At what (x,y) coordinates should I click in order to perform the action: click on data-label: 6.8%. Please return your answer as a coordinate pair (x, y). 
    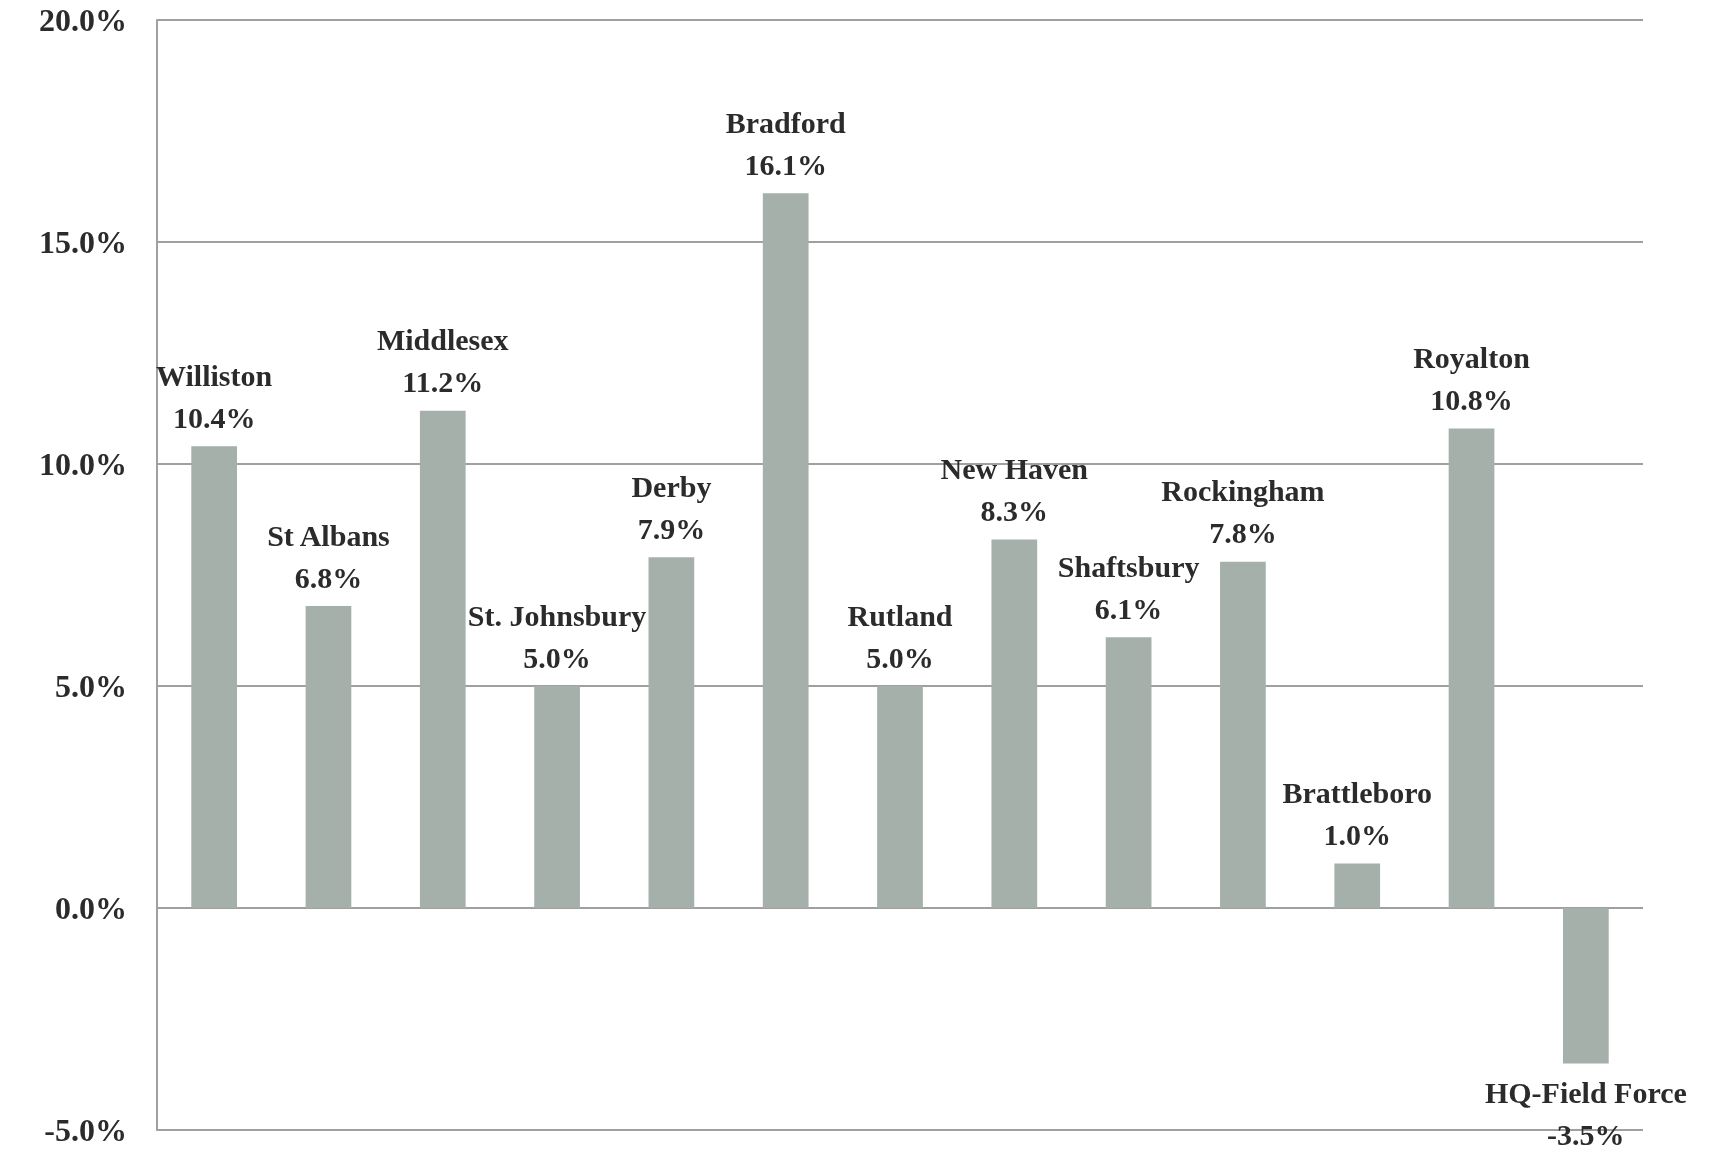
    Looking at the image, I should click on (328, 577).